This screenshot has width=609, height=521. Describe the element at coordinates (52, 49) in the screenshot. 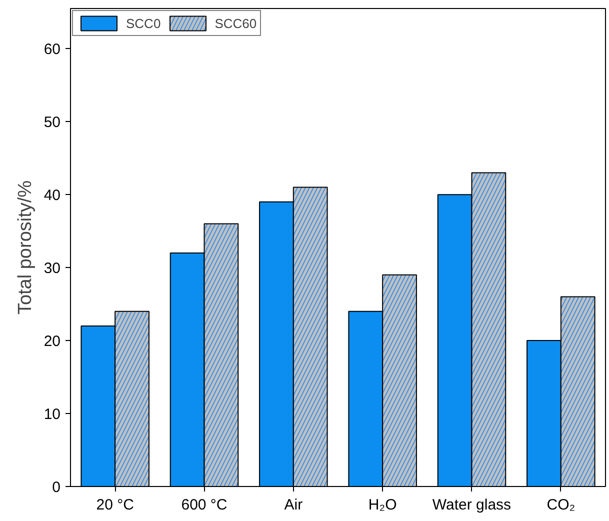

I see `y-tick-label: 60` at that location.